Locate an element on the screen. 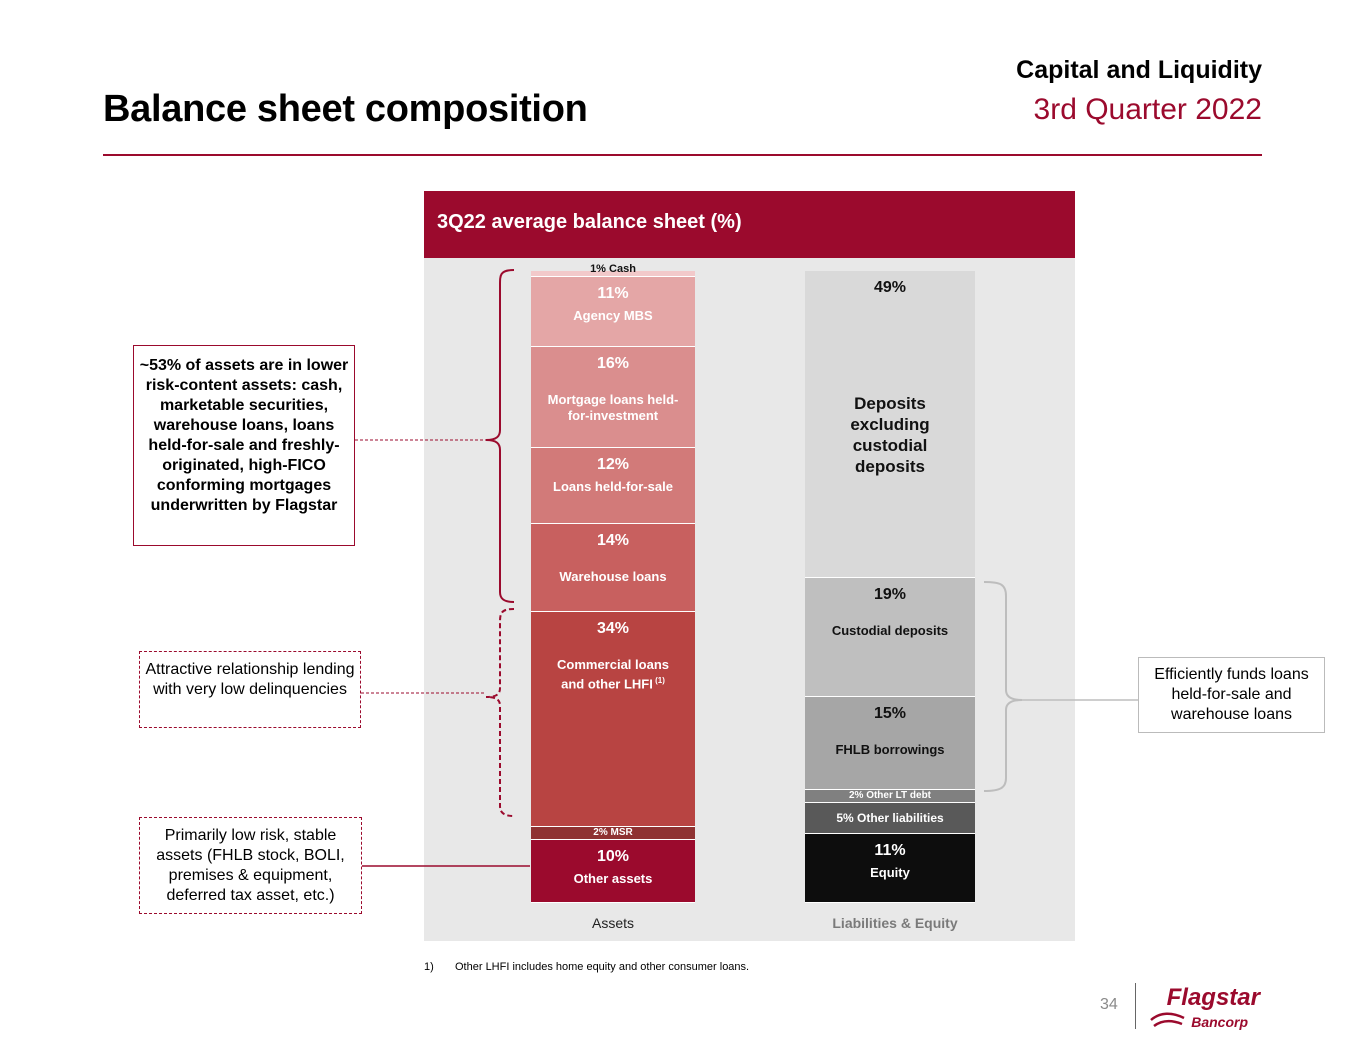  bar-segment-0-6: 2% MSR is located at coordinates (613, 833).